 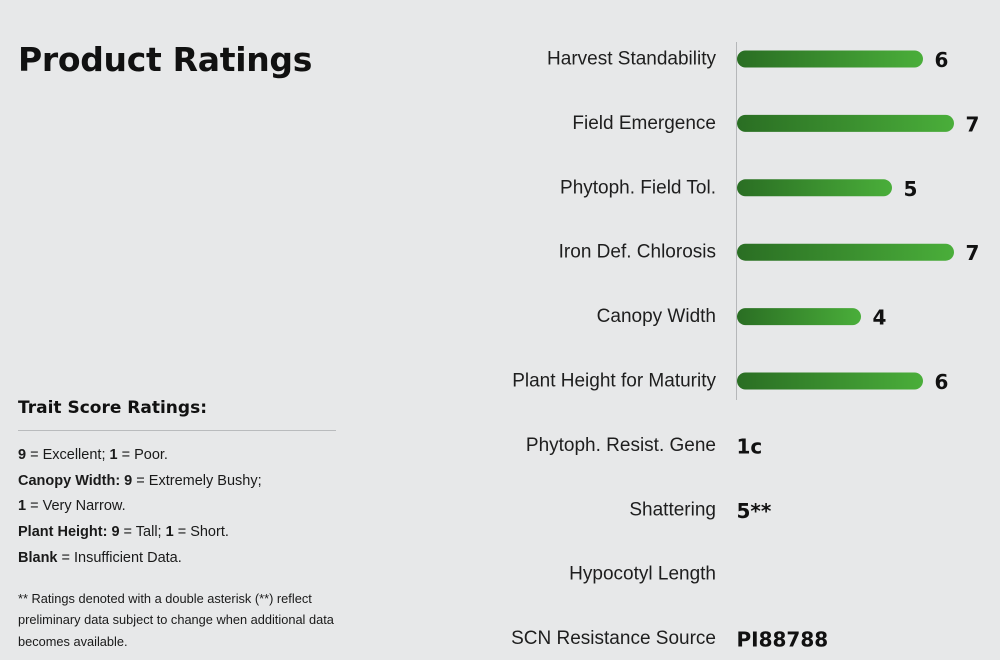 I want to click on legend-line: Blank = Insufficient Data., so click(x=177, y=559).